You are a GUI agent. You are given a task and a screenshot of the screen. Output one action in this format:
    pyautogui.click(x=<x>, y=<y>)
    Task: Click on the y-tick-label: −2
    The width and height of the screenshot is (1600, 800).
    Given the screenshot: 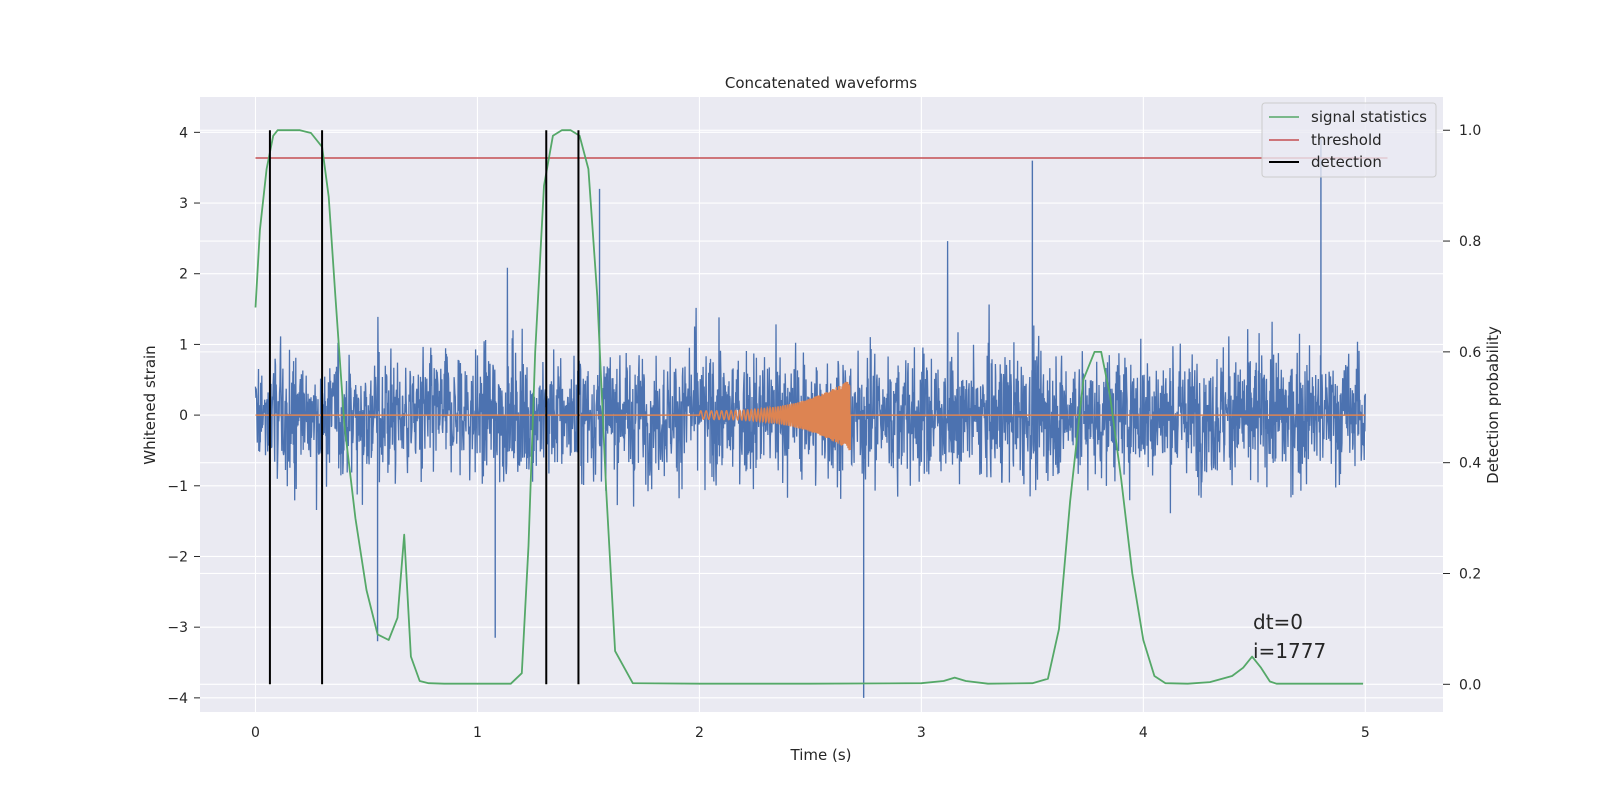 What is the action you would take?
    pyautogui.click(x=177, y=557)
    